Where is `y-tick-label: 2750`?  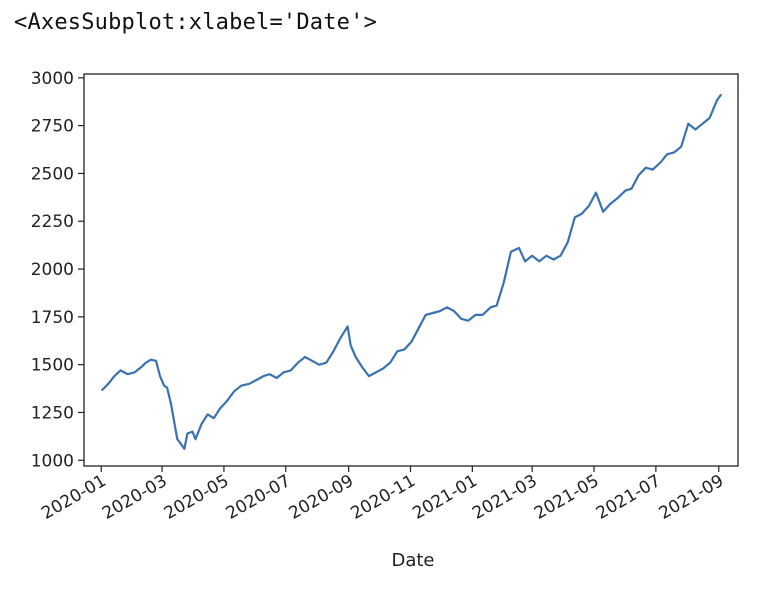 y-tick-label: 2750 is located at coordinates (52, 127).